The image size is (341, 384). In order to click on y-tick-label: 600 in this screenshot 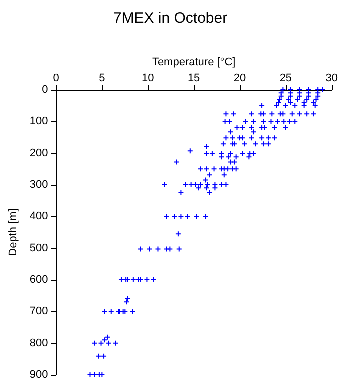, I will do `click(39, 280)`.